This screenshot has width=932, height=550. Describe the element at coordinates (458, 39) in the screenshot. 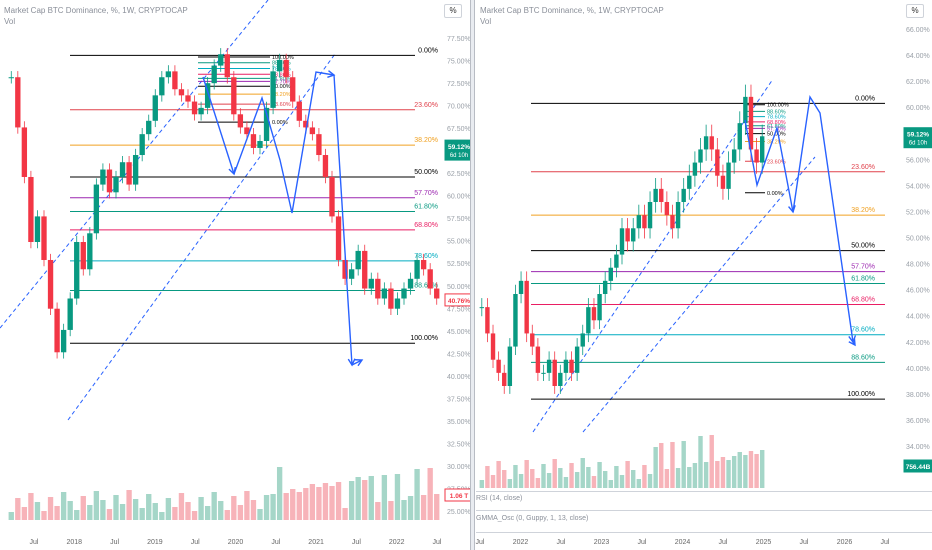

I see `price-tick-label: 77.50%` at that location.